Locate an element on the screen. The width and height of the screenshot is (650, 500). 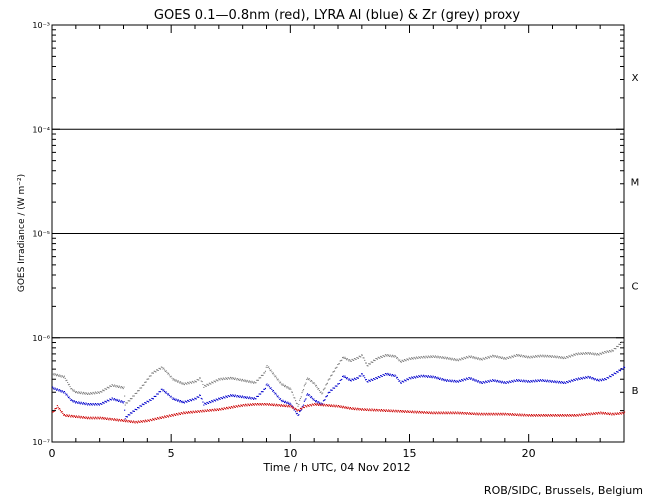
y-tick-label: 10⁻⁷ is located at coordinates (41, 442).